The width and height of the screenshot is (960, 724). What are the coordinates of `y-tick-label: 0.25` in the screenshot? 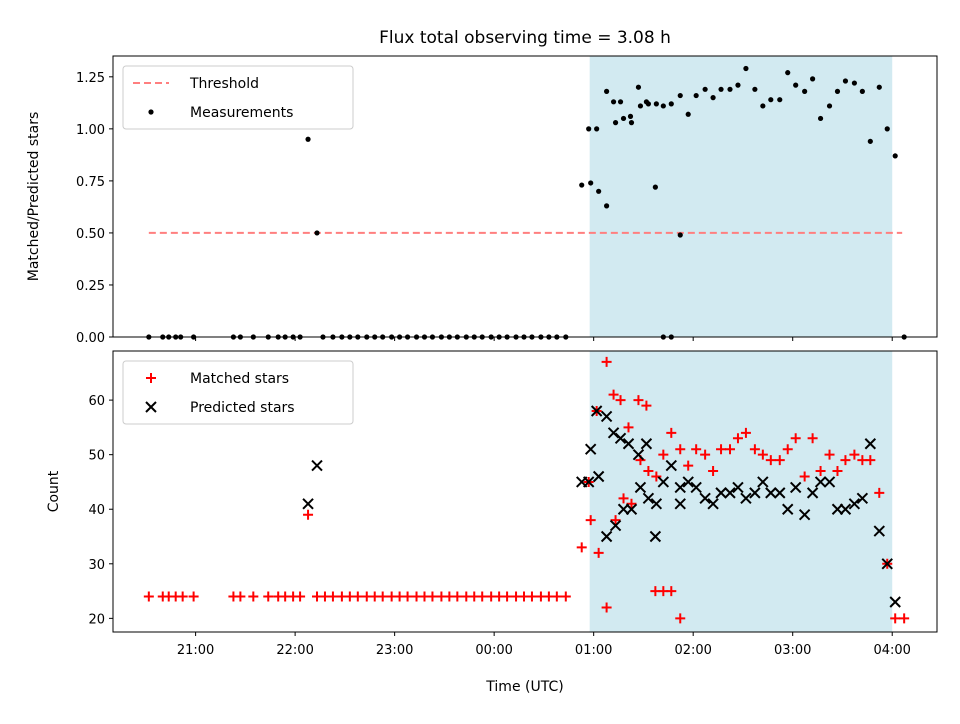 It's located at (90, 286).